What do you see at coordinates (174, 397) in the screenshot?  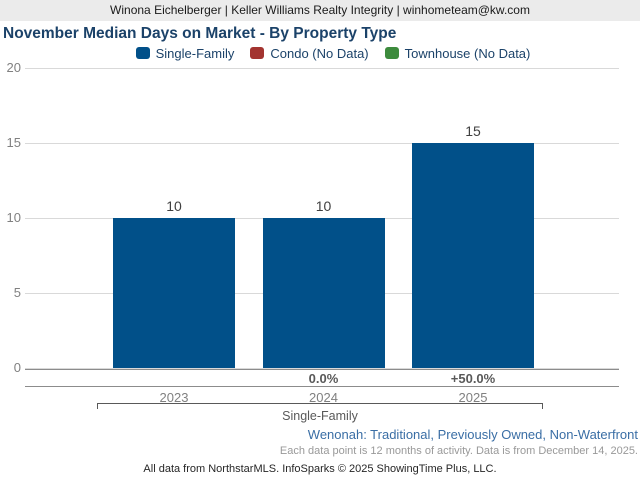 I see `x-axis-tick-2023: 2023` at bounding box center [174, 397].